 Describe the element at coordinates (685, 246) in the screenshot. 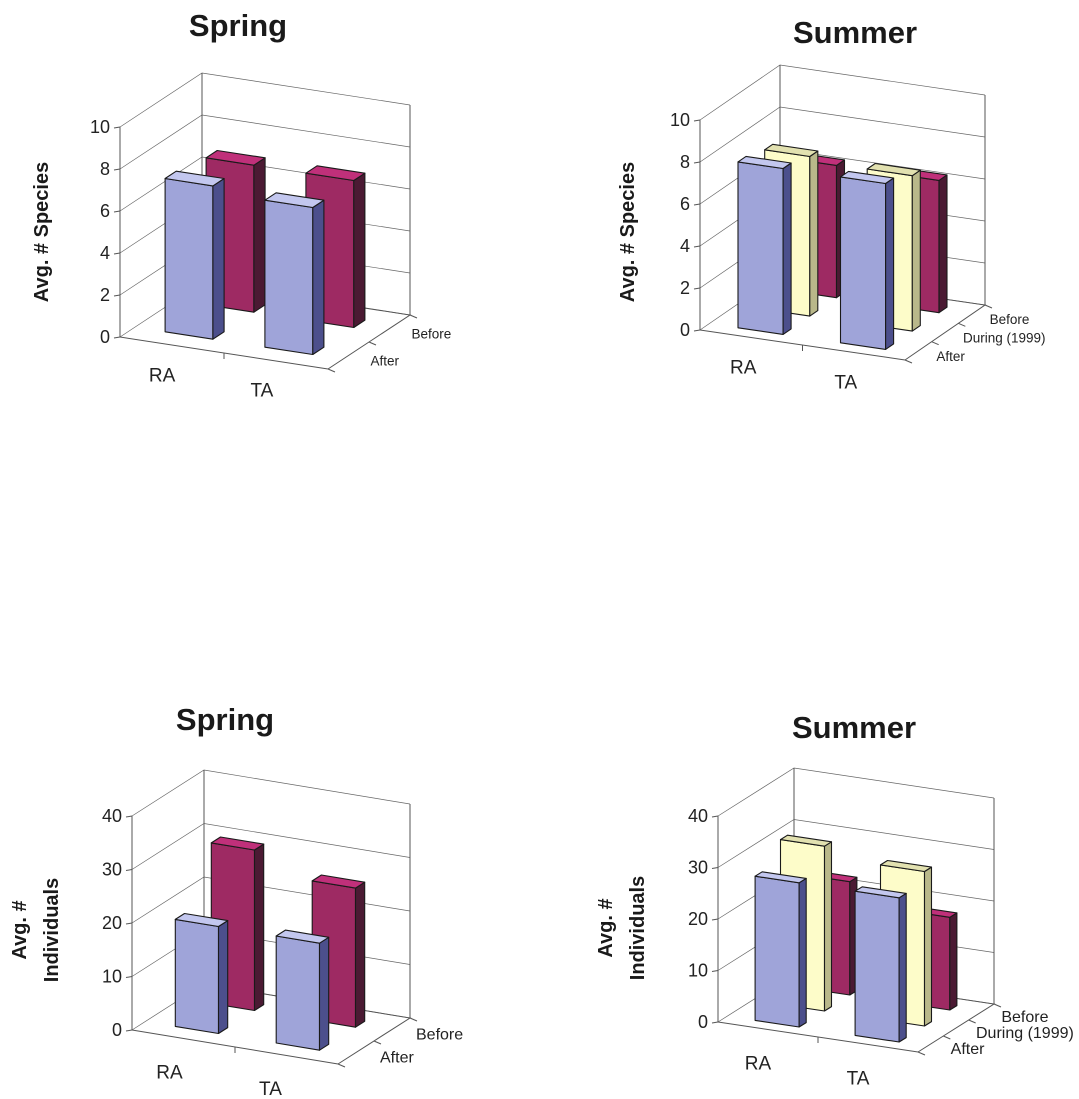

I see `y-tick-label: 4` at that location.